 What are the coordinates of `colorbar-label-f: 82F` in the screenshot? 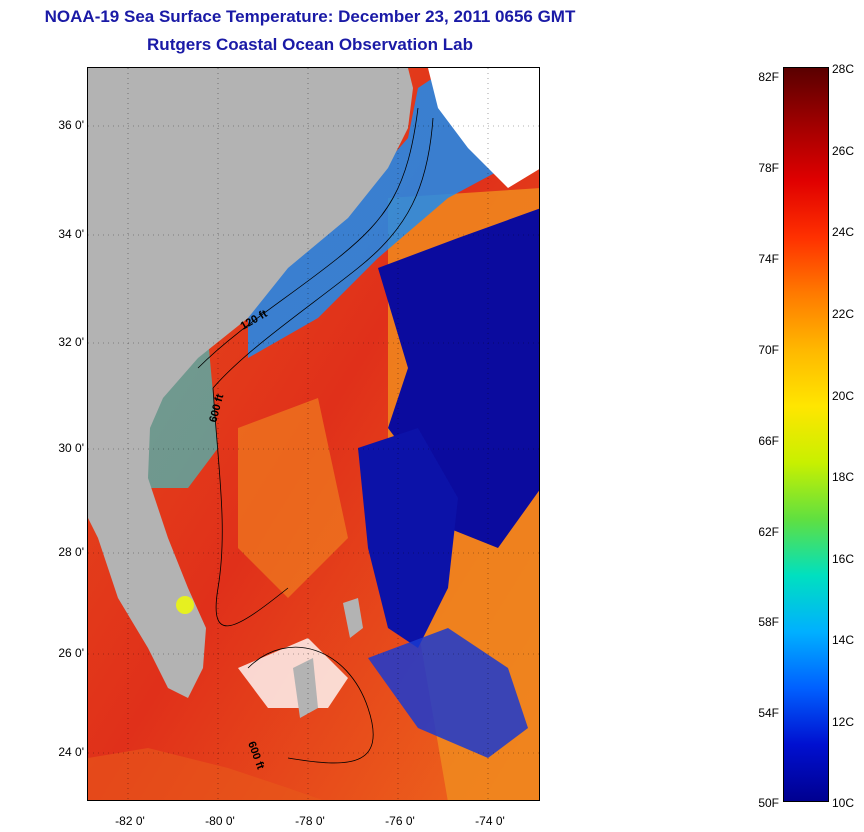 It's located at (768, 77).